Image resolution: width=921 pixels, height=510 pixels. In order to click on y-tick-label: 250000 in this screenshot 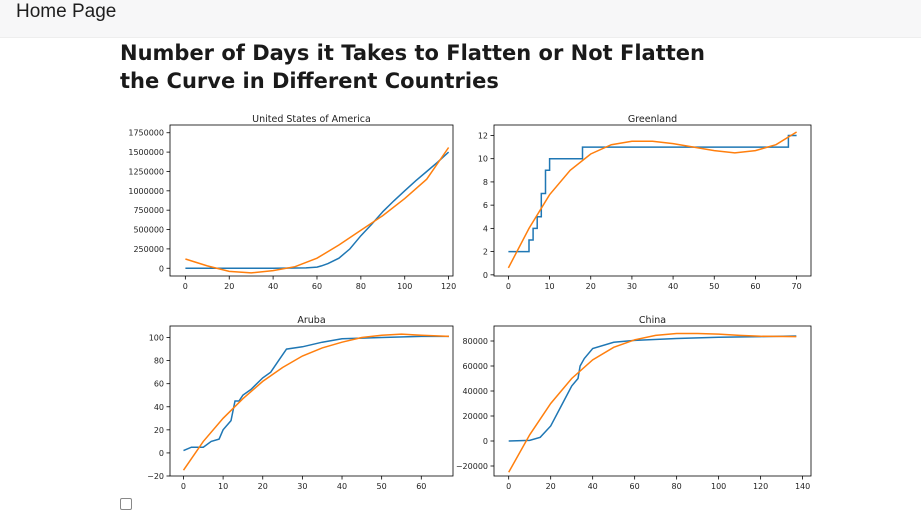, I will do `click(148, 249)`.